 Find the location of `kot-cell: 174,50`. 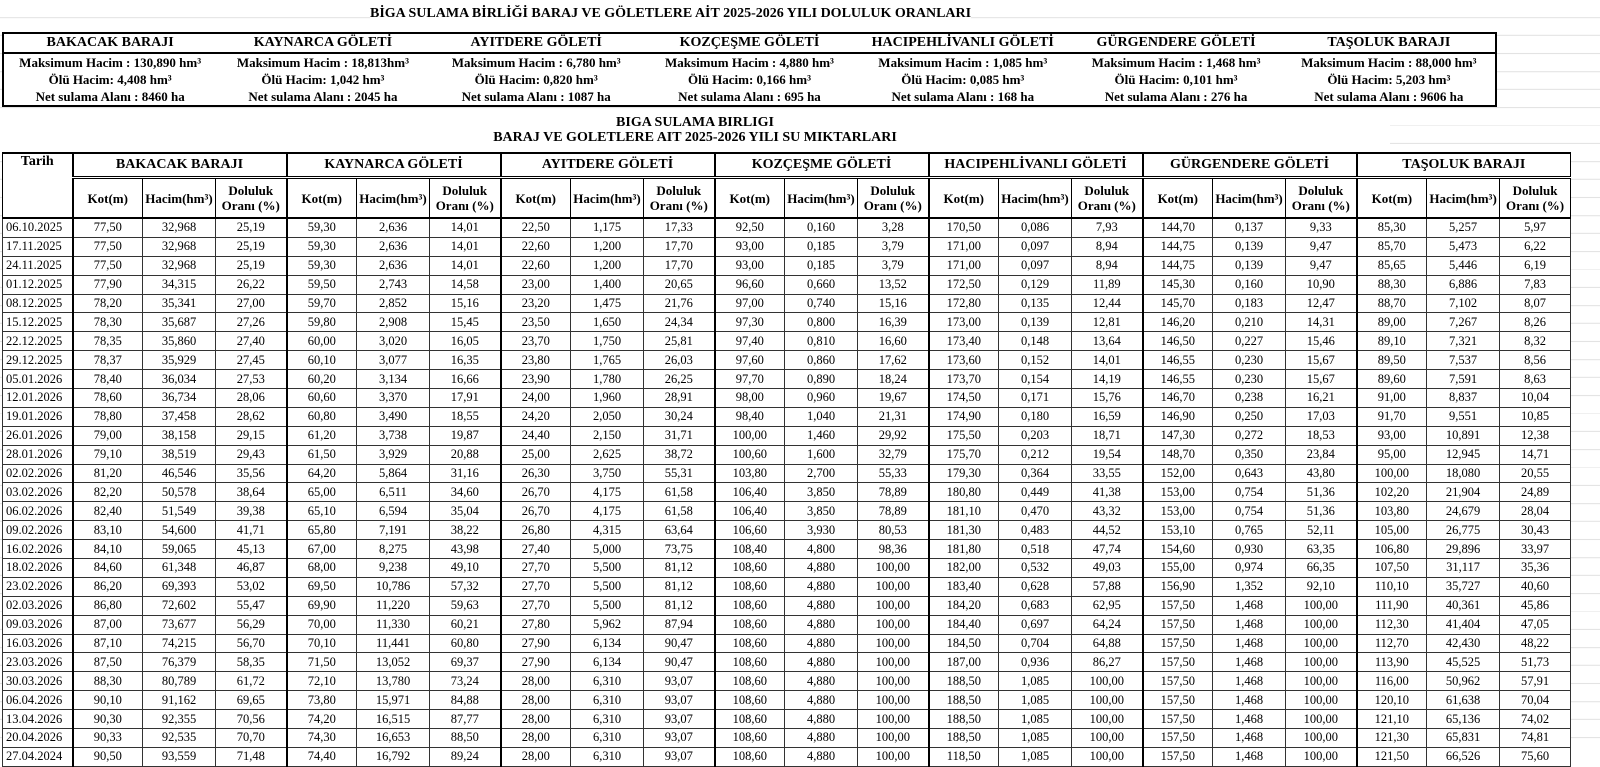

kot-cell: 174,50 is located at coordinates (963, 398).